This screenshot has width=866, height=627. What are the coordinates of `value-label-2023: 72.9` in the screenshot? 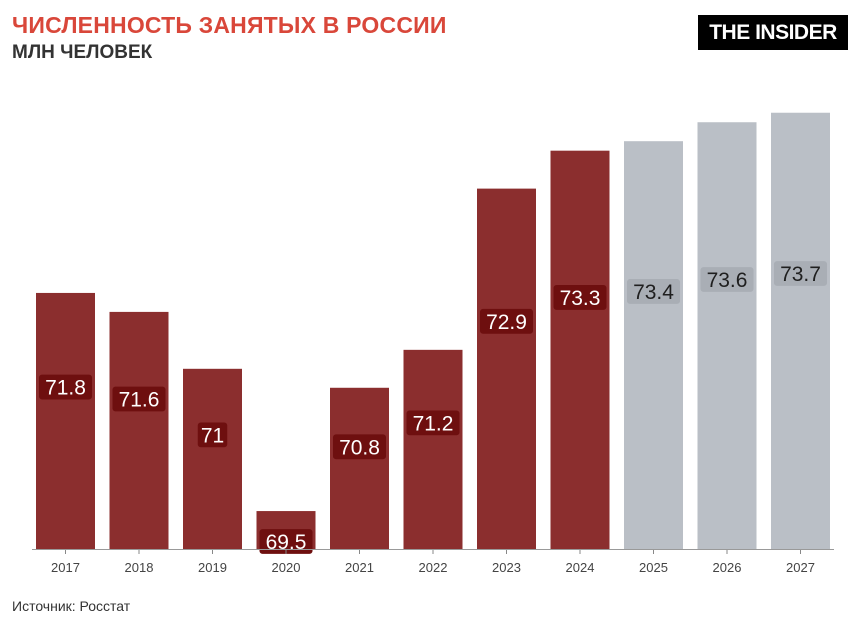 It's located at (506, 322).